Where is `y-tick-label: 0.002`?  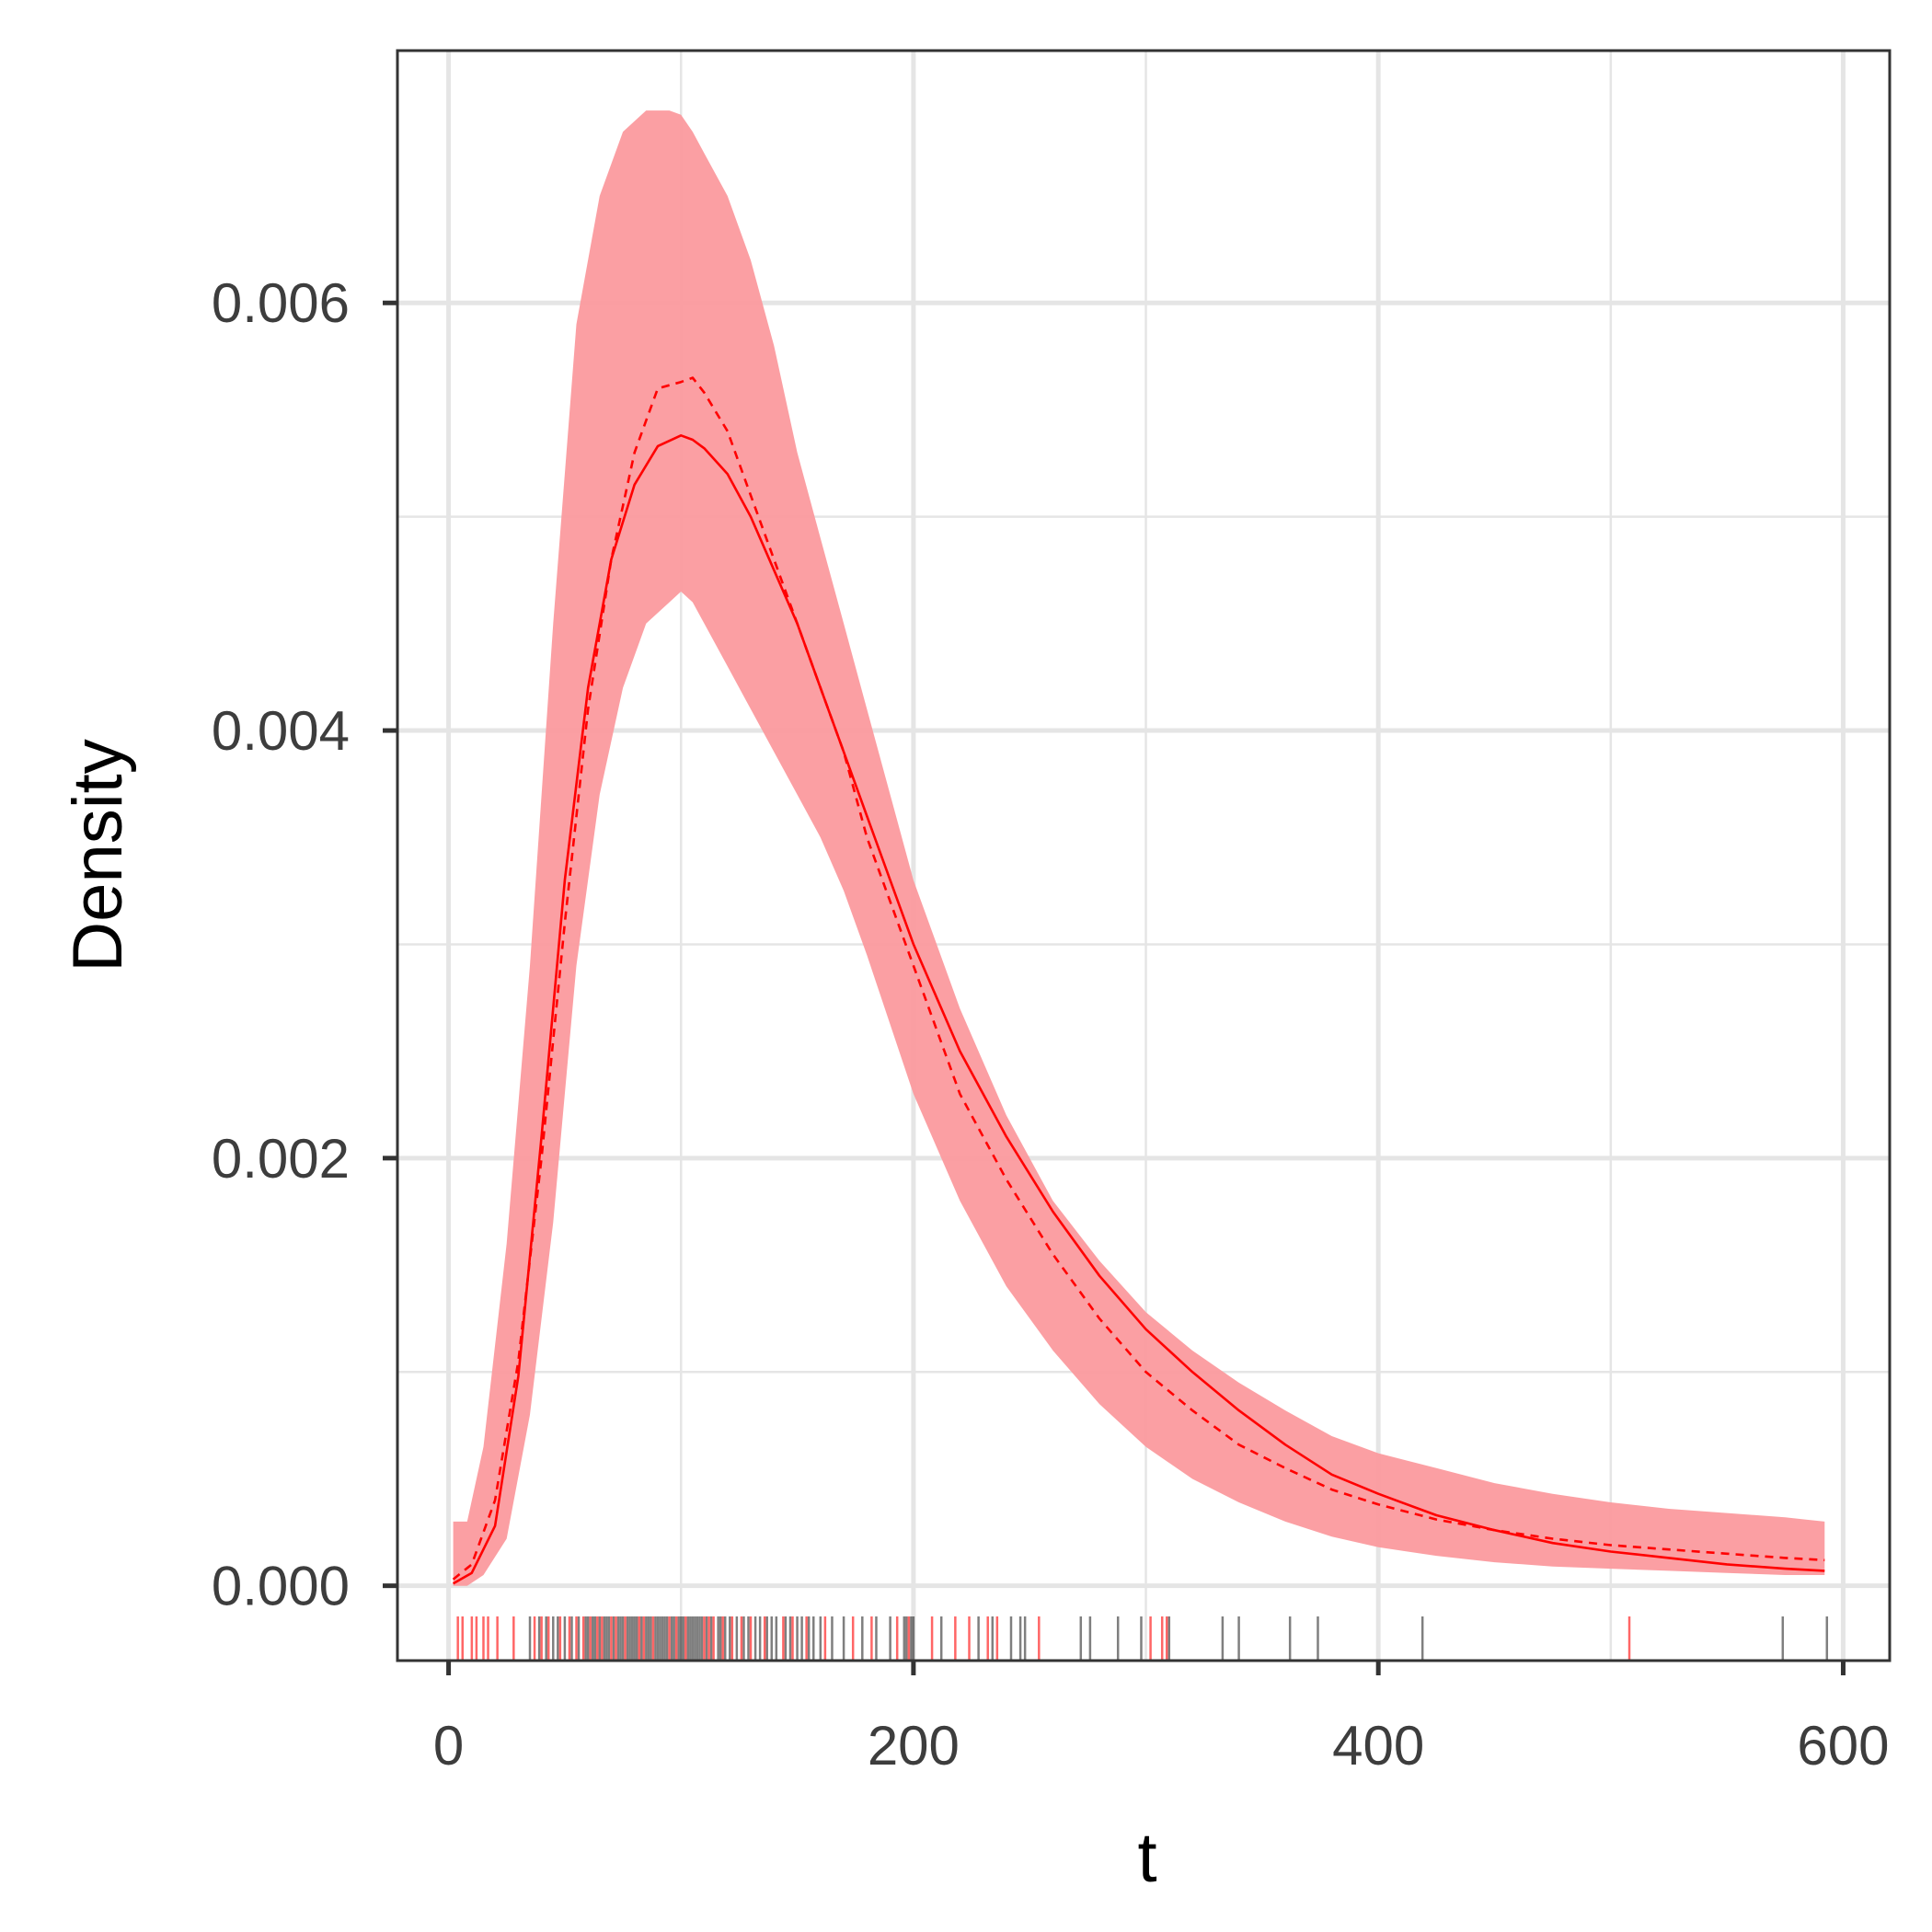 y-tick-label: 0.002 is located at coordinates (281, 1159).